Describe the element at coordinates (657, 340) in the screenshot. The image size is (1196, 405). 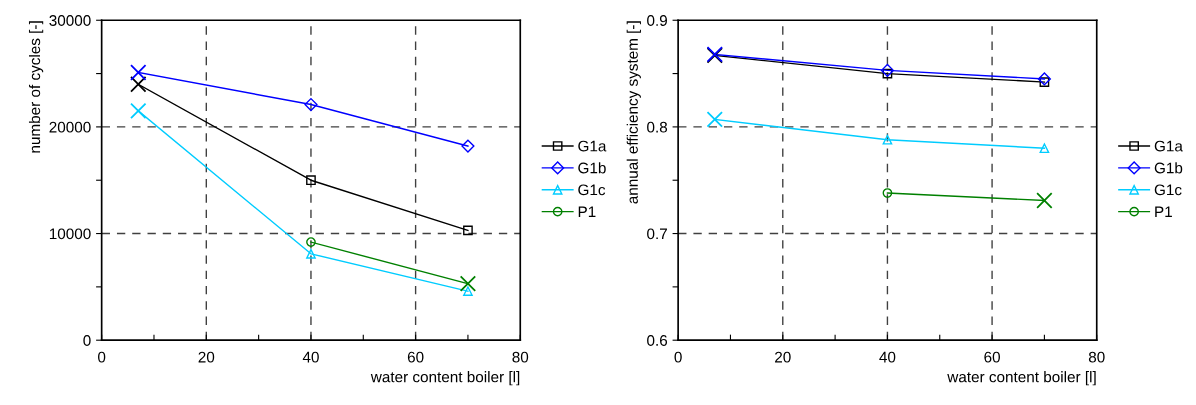
I see `y-tick-label: 0.6` at that location.